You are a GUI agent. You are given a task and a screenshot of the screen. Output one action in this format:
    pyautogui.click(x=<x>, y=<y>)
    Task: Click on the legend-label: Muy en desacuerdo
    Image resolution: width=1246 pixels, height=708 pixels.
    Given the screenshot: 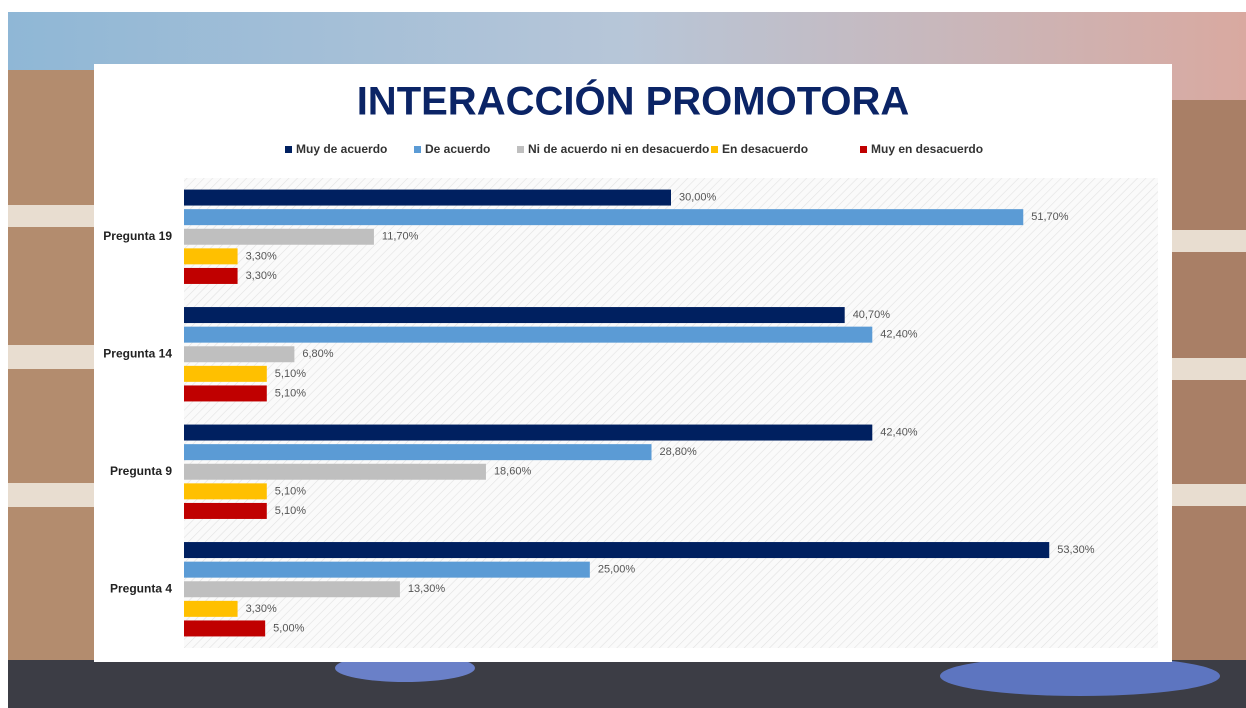 What is the action you would take?
    pyautogui.click(x=927, y=149)
    